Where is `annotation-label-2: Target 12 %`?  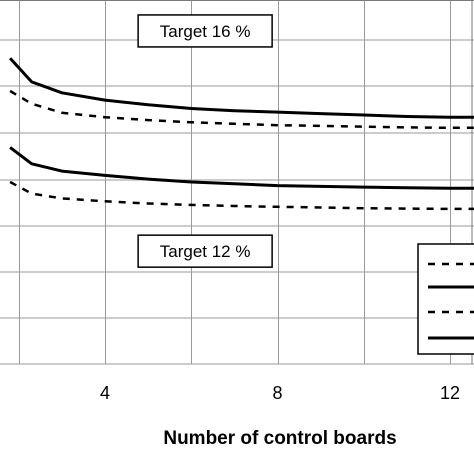 annotation-label-2: Target 12 % is located at coordinates (205, 251).